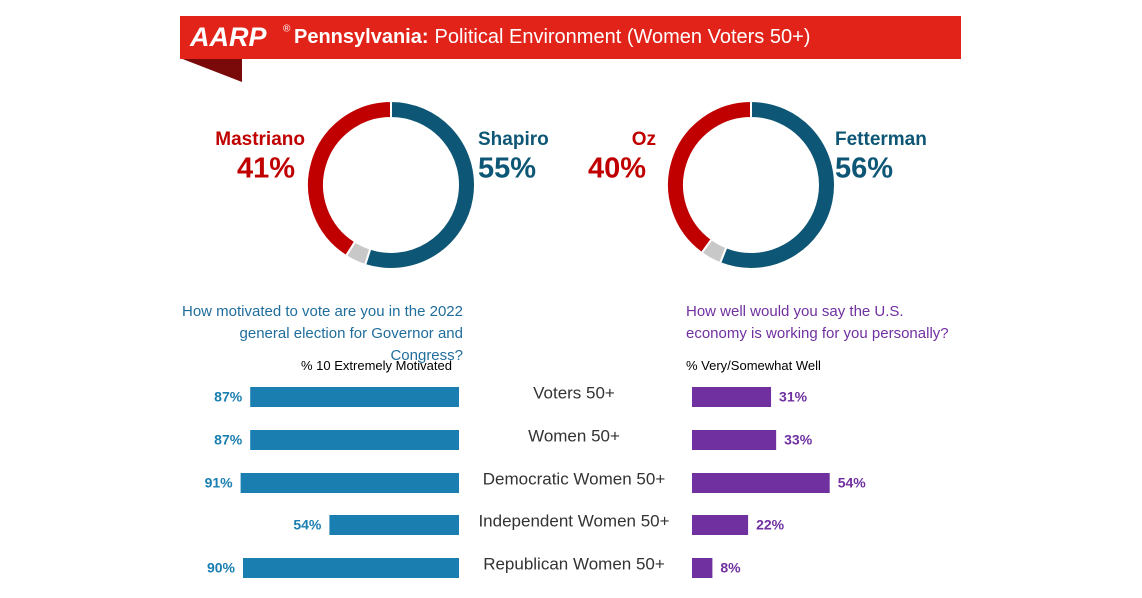  What do you see at coordinates (266, 169) in the screenshot?
I see `candidate-share: 41%` at bounding box center [266, 169].